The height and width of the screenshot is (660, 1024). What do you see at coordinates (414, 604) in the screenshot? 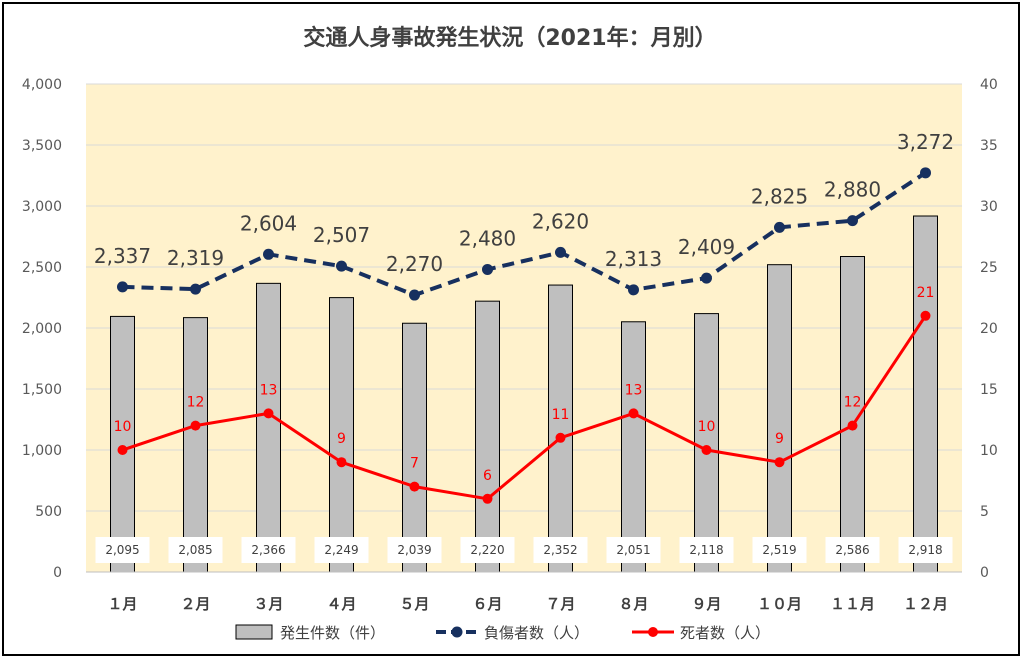
I see `x-category-label: ５月` at bounding box center [414, 604].